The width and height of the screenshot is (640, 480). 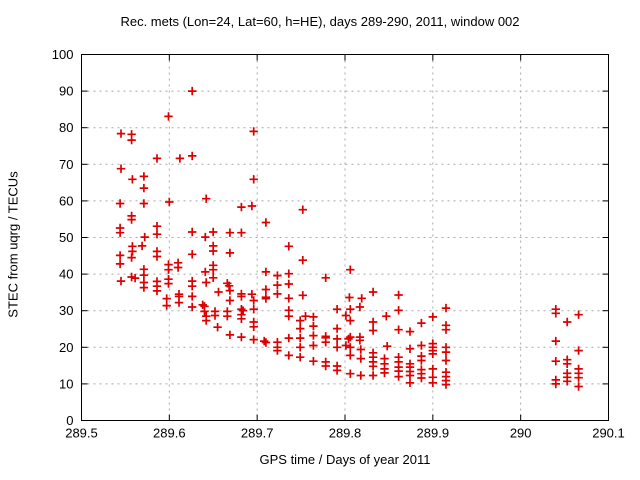 I want to click on y-tick-label: 30, so click(x=66, y=310).